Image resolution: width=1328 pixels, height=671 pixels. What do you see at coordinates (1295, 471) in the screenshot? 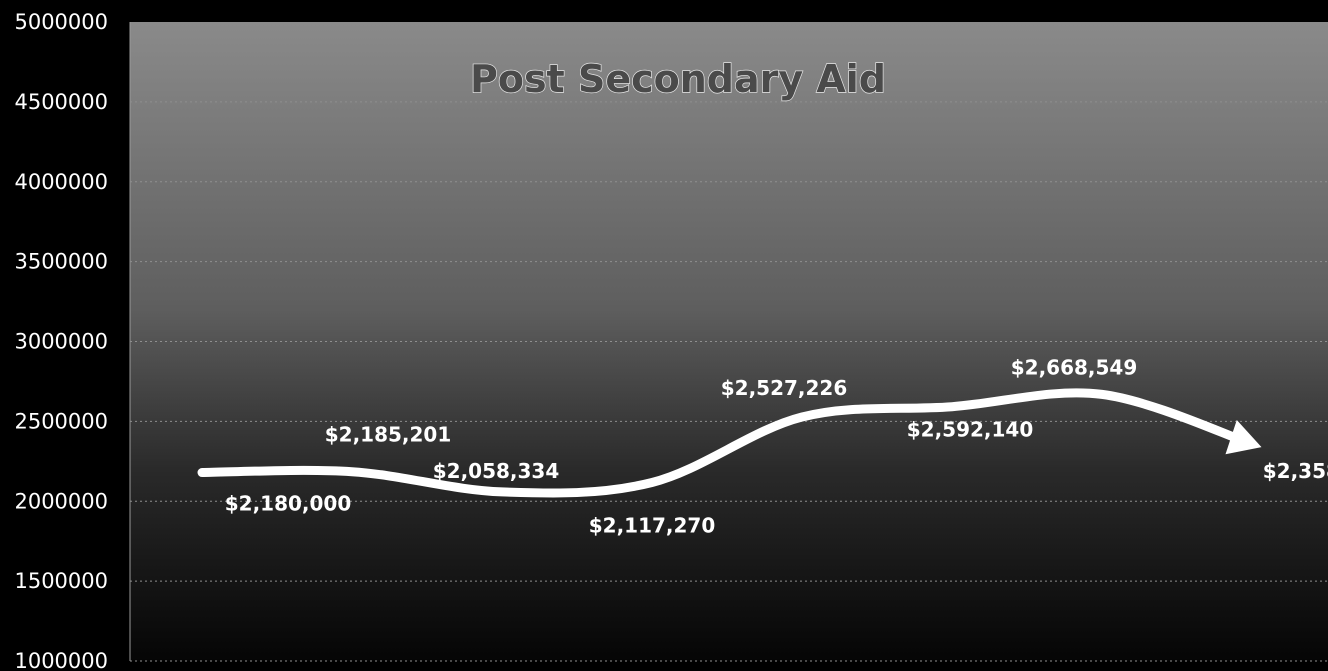
I see `data-label: $2,358,343` at bounding box center [1295, 471].